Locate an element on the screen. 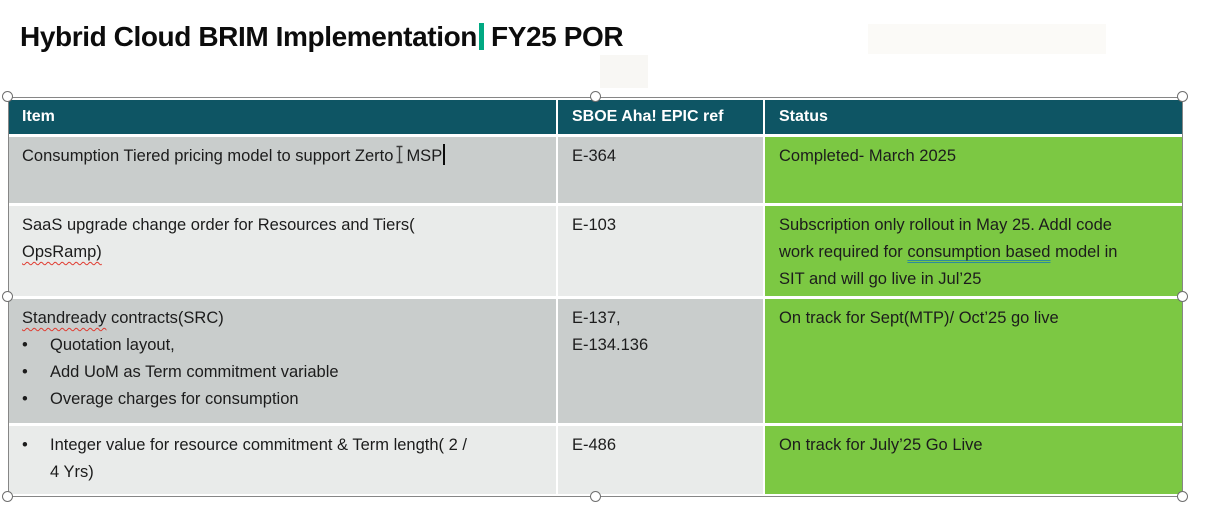 This screenshot has width=1205, height=511. row3-misspelled-word: Standready is located at coordinates (64, 318).